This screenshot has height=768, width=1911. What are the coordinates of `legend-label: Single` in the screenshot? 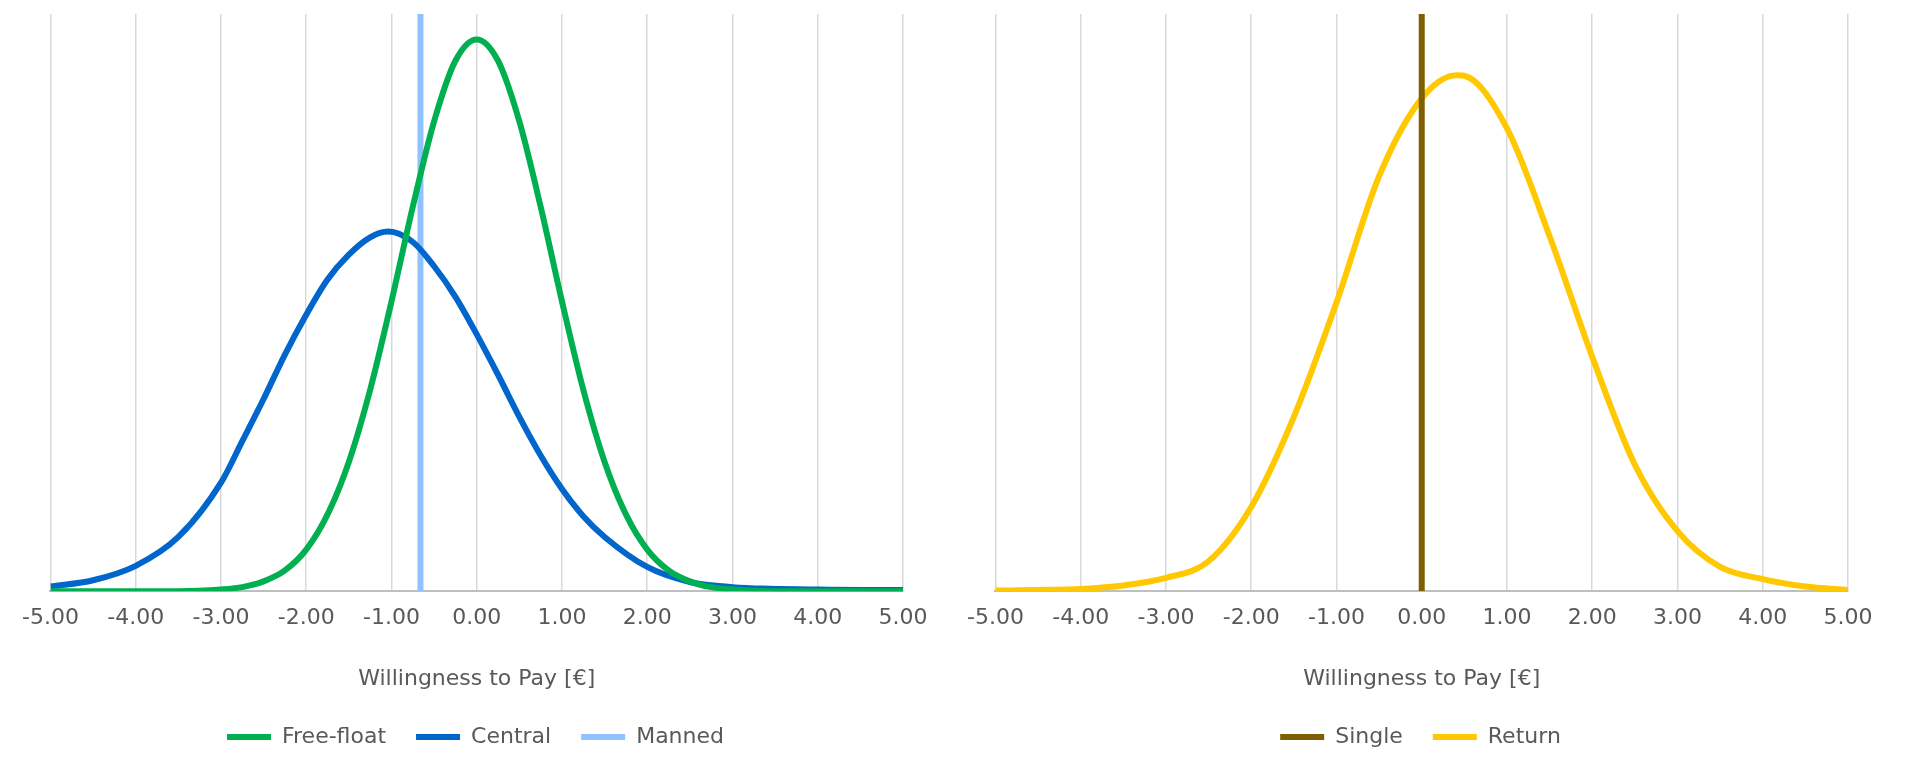 It's located at (1369, 735).